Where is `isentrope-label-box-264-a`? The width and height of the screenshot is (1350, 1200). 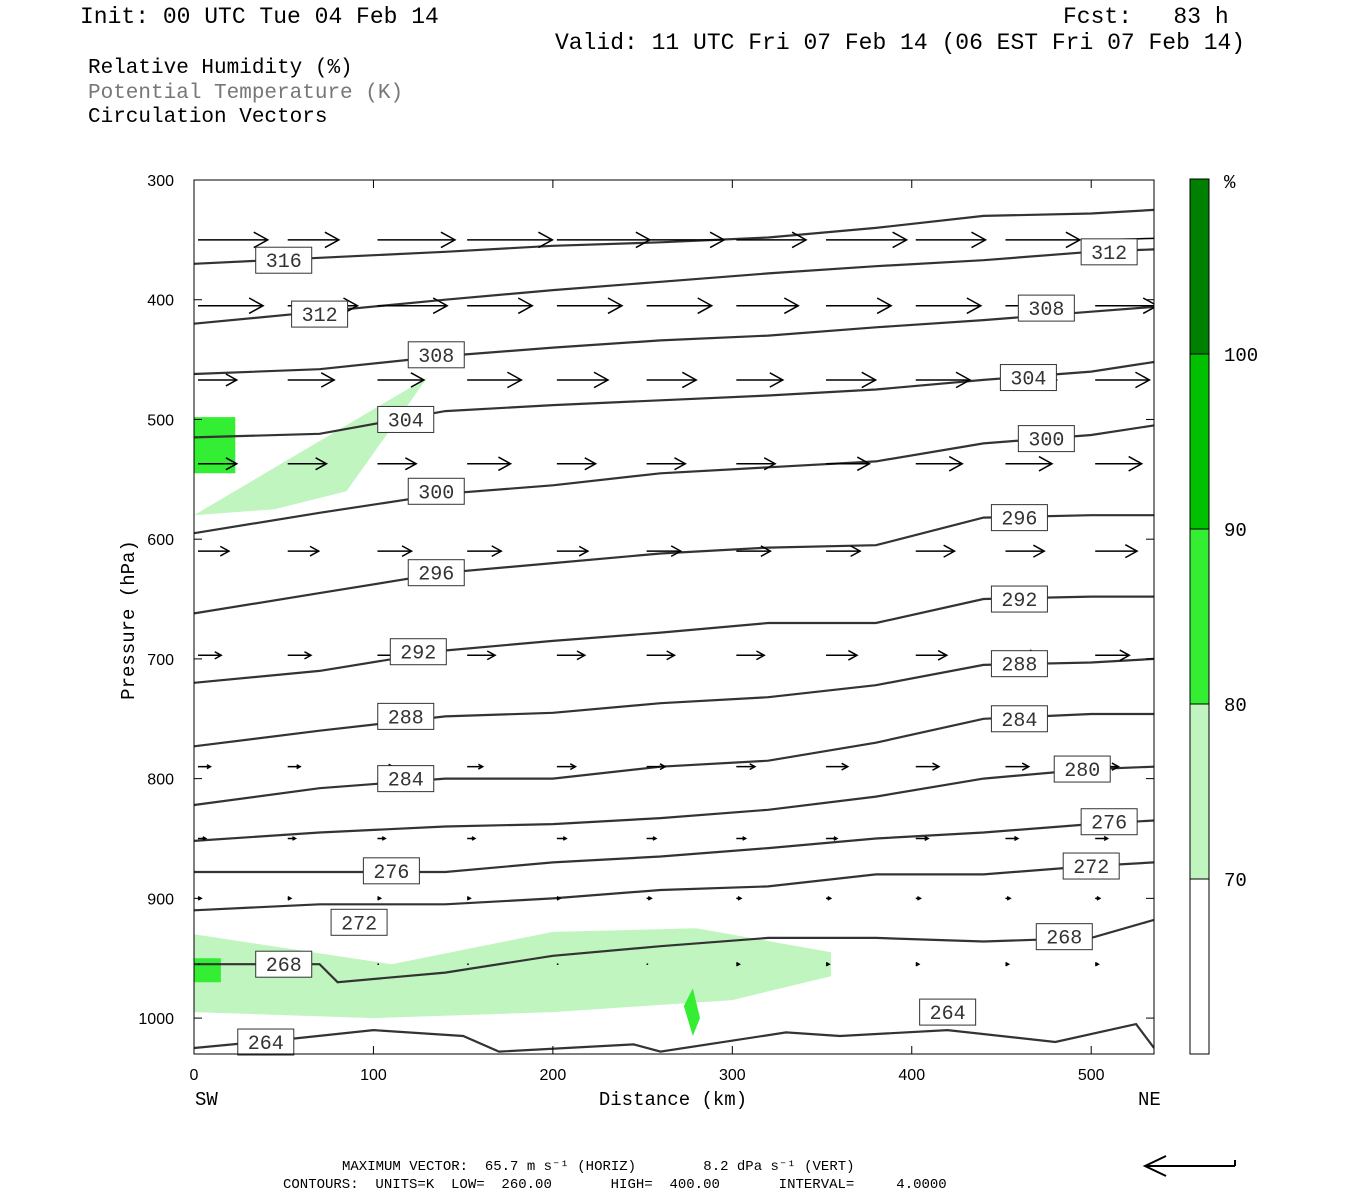
isentrope-label-box-264-a is located at coordinates (266, 1042).